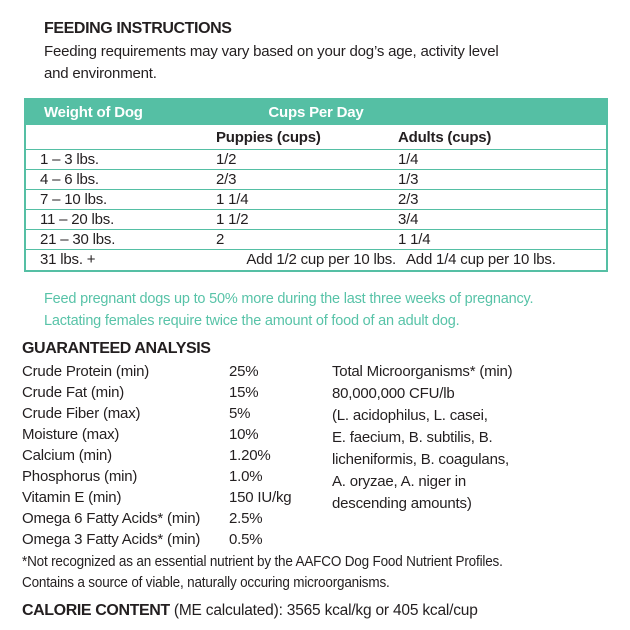 The image size is (630, 630). I want to click on nutrient-label: Moisture (max), so click(71, 434).